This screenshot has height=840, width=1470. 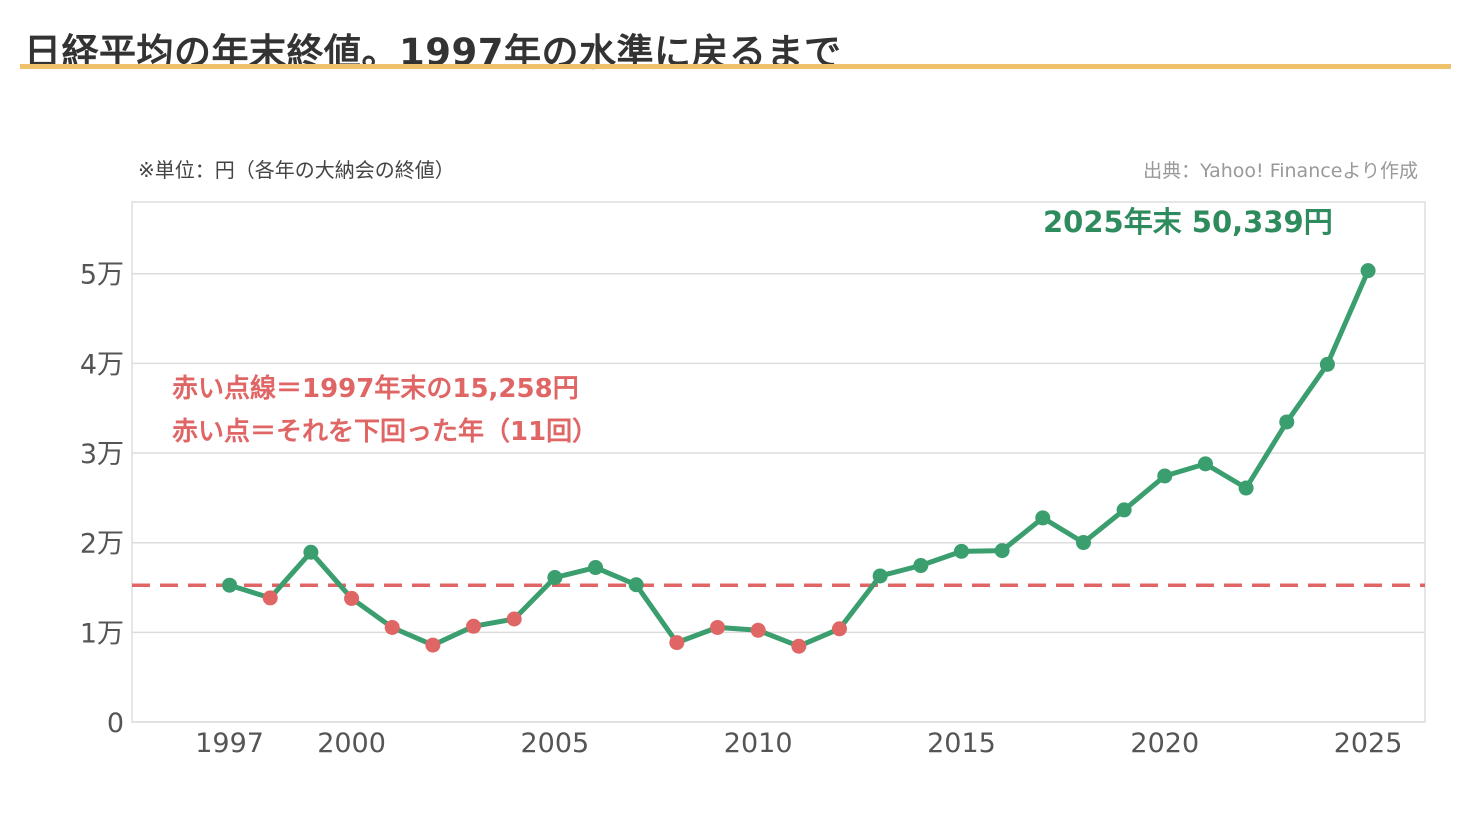 I want to click on y-tick-label: 3万, so click(x=102, y=454).